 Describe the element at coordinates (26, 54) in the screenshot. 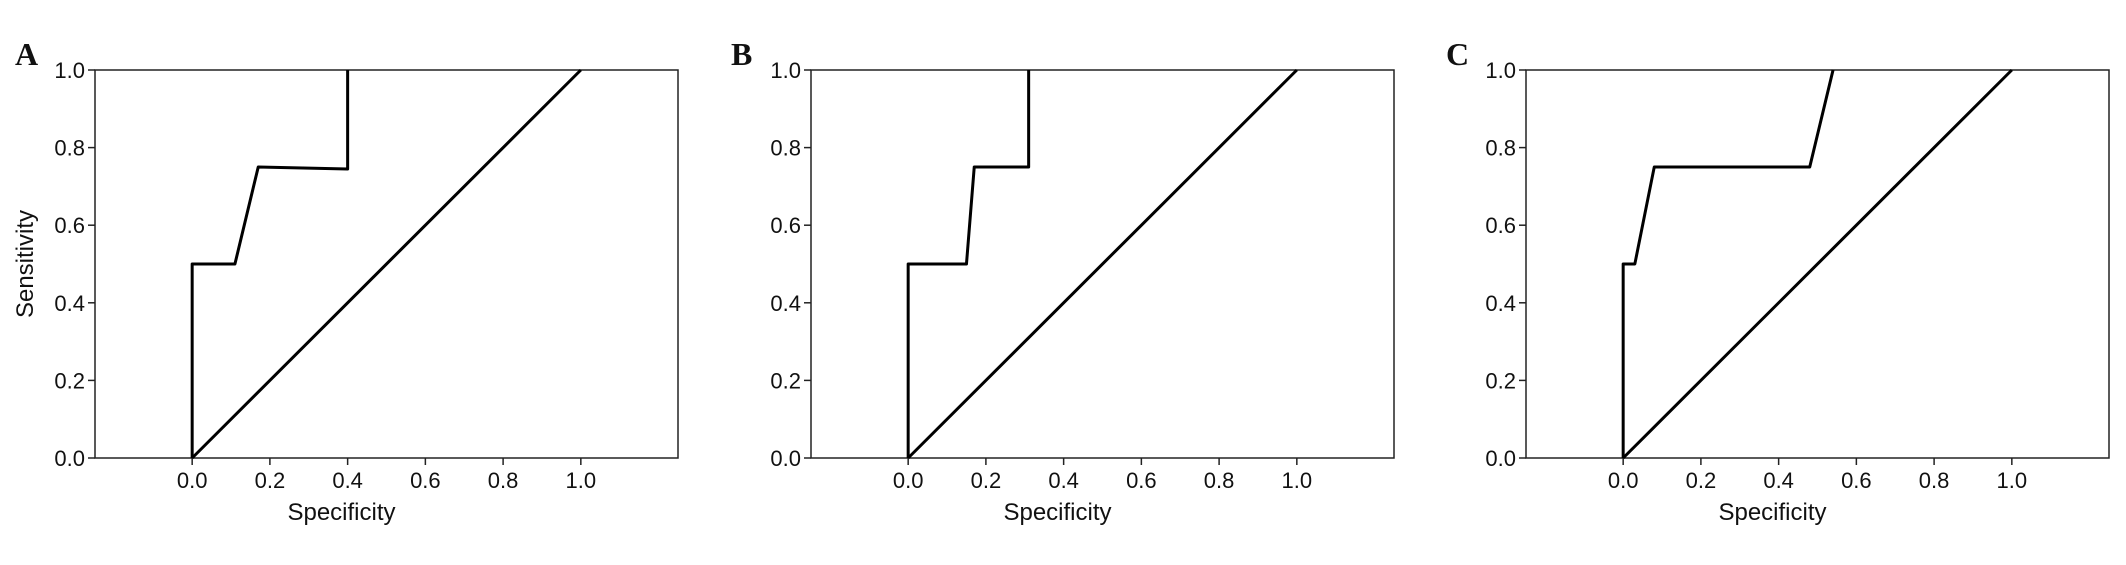

I see `panel-label: A` at that location.